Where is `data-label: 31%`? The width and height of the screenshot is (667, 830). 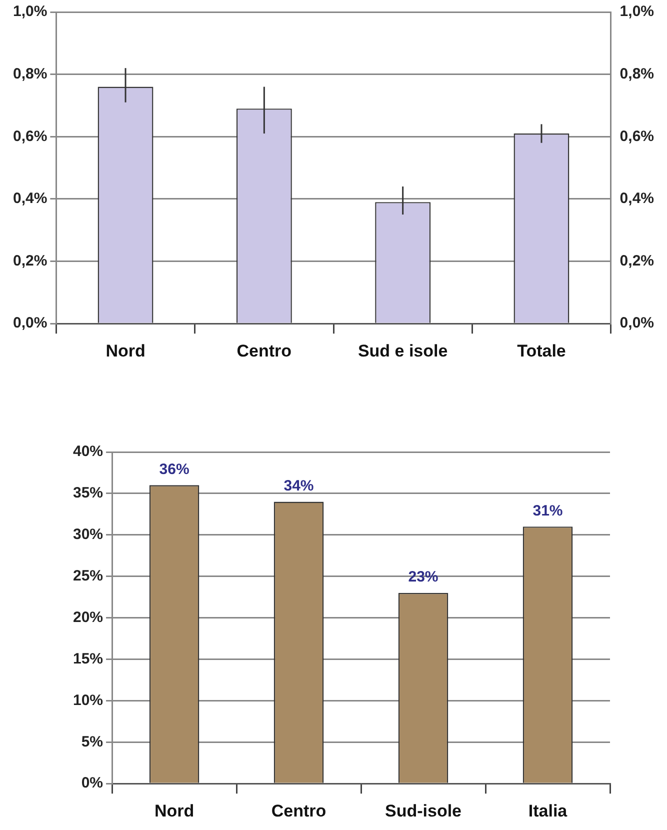 data-label: 31% is located at coordinates (547, 511).